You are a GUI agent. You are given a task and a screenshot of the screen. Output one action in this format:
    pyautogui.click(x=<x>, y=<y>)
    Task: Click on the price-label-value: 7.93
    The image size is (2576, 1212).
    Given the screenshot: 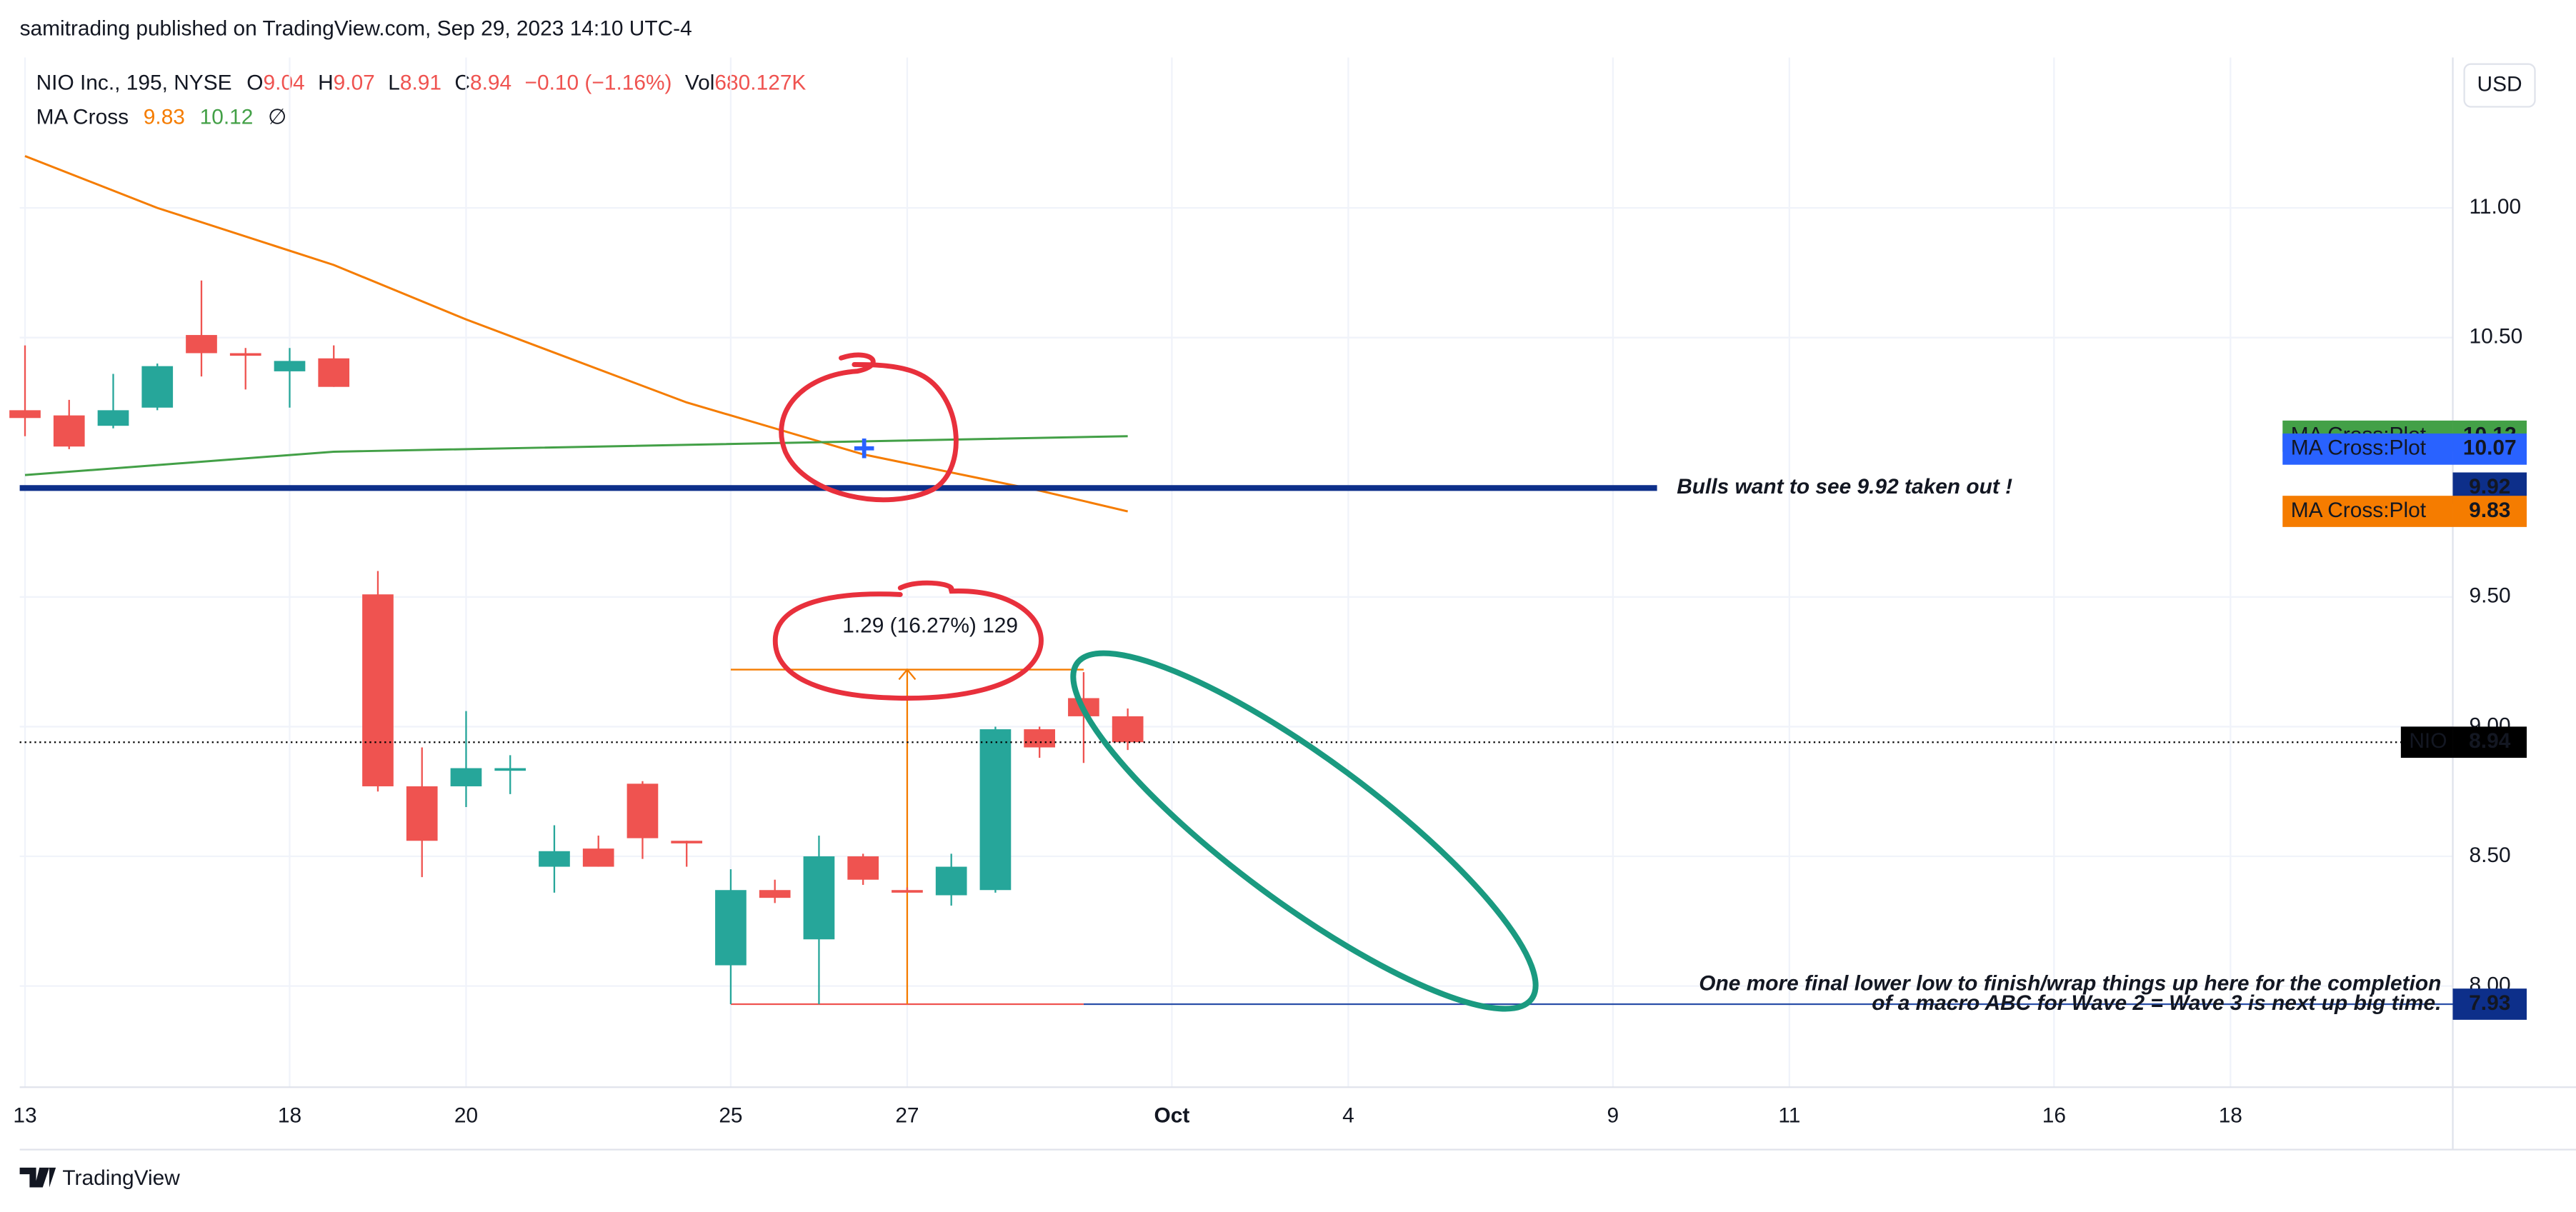 What is the action you would take?
    pyautogui.click(x=2489, y=1003)
    